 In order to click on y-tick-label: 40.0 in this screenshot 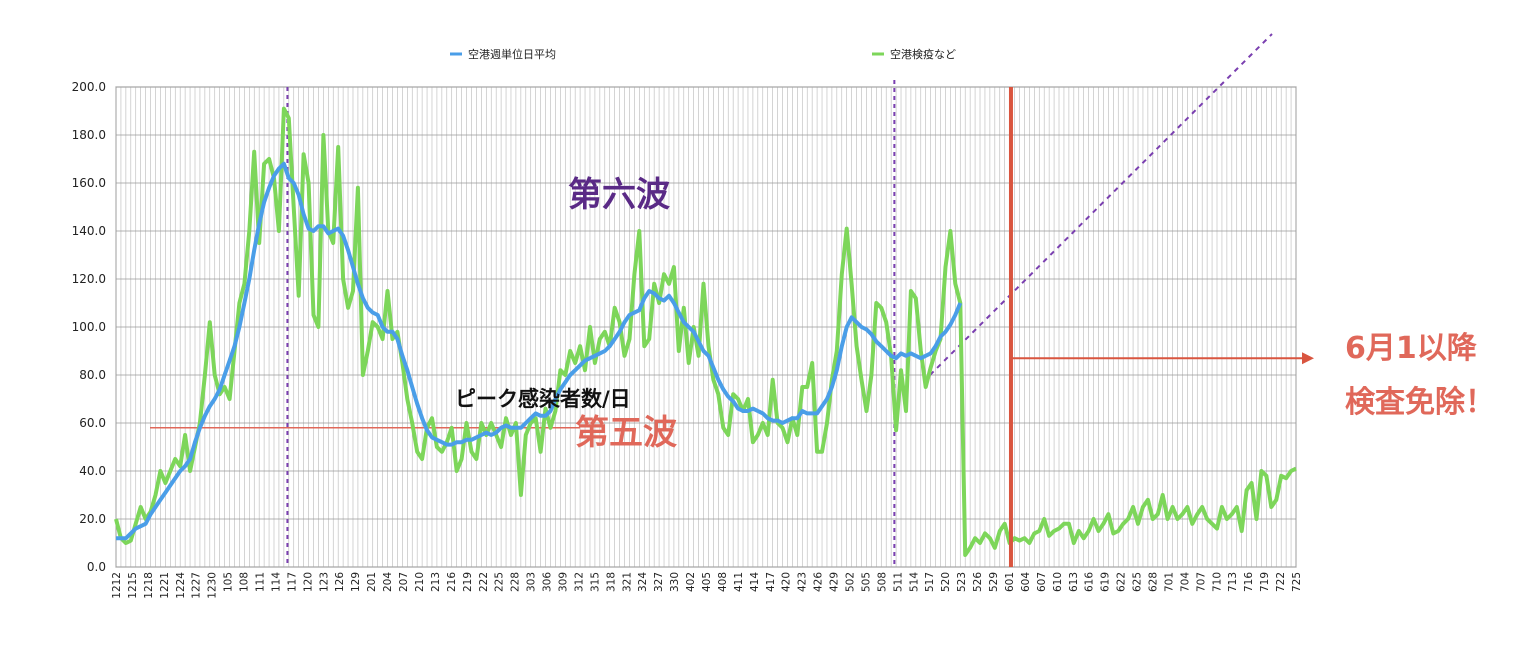, I will do `click(92, 471)`.